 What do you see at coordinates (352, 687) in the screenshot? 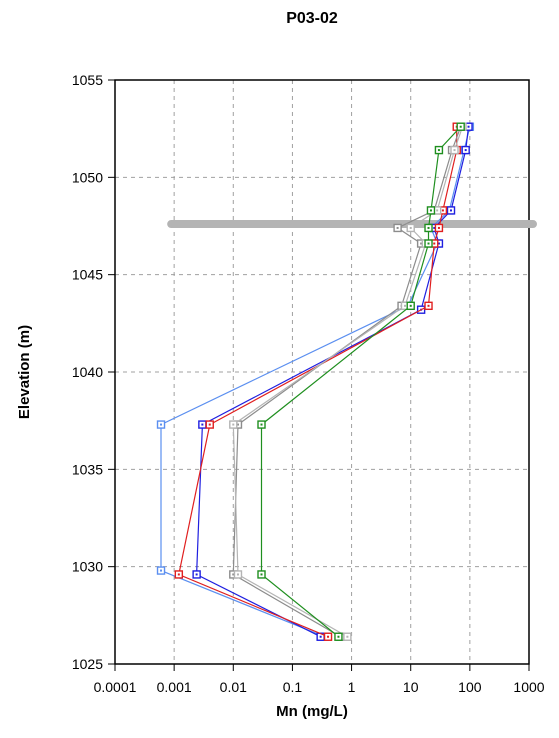
I see `x-tick-label: 1` at bounding box center [352, 687].